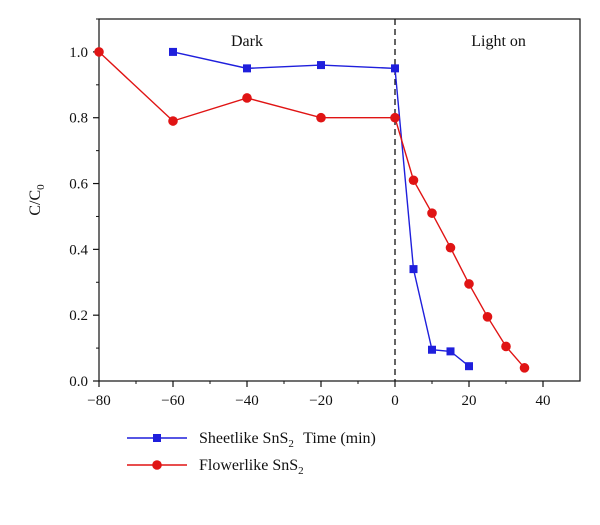  Describe the element at coordinates (78, 53) in the screenshot. I see `y-tick-label: 1.0` at that location.